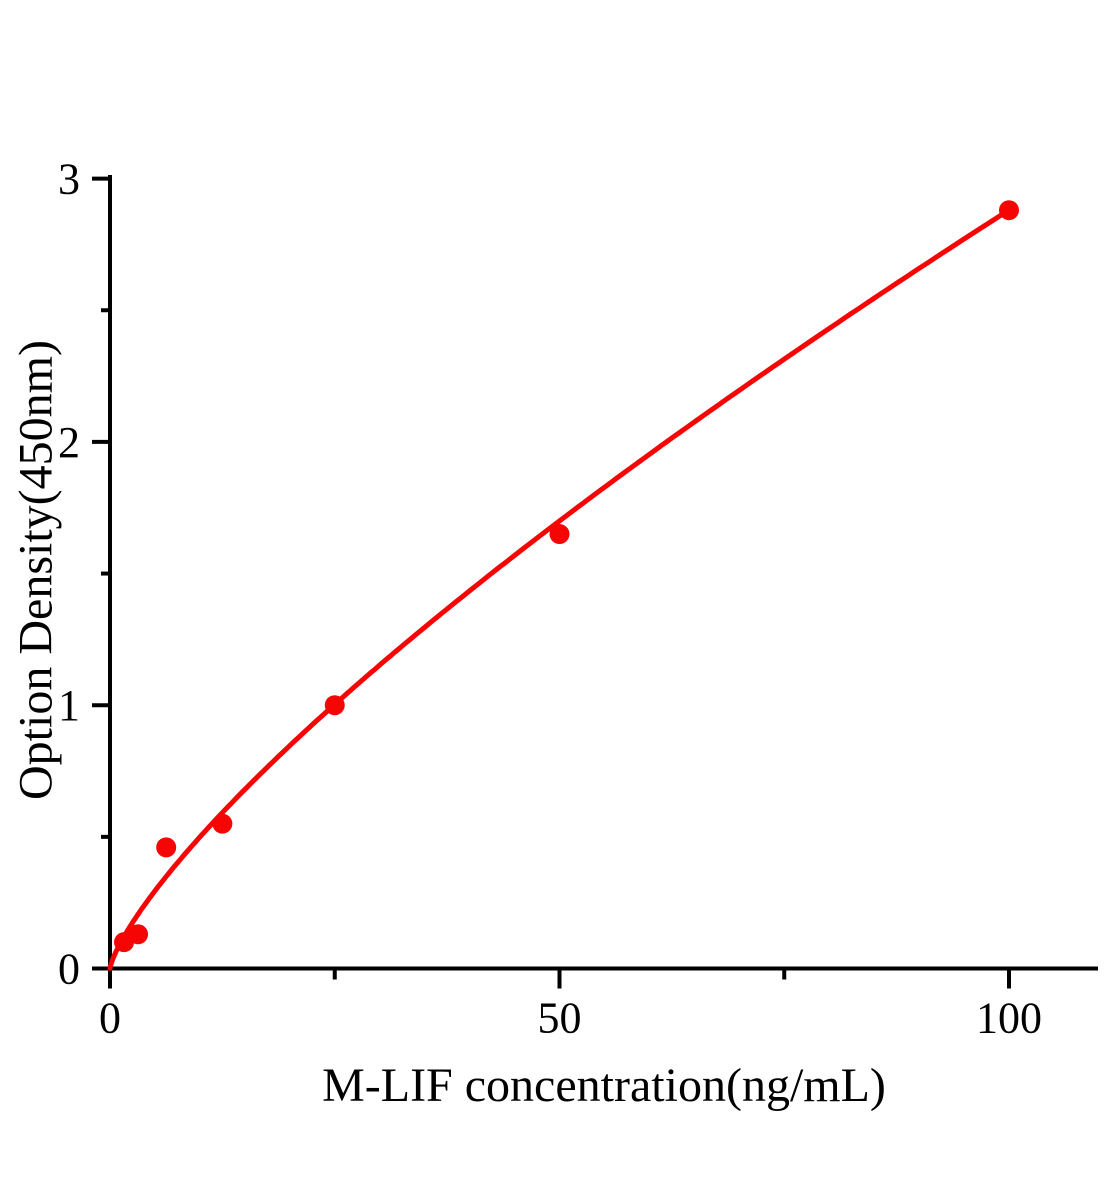 This screenshot has width=1104, height=1200. What do you see at coordinates (110, 1018) in the screenshot?
I see `x-tick-label: 0` at bounding box center [110, 1018].